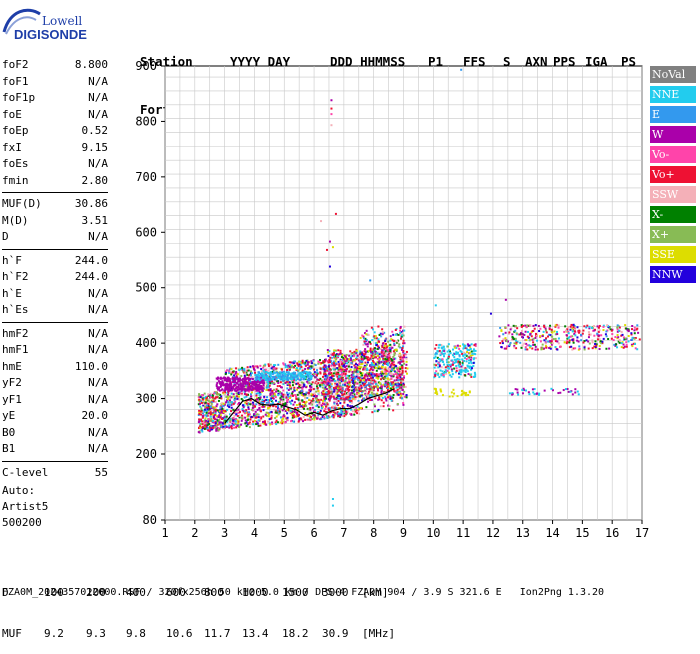 This screenshot has width=700, height=654. What do you see at coordinates (54, 633) in the screenshot?
I see `muf-value: 9.2` at bounding box center [54, 633].